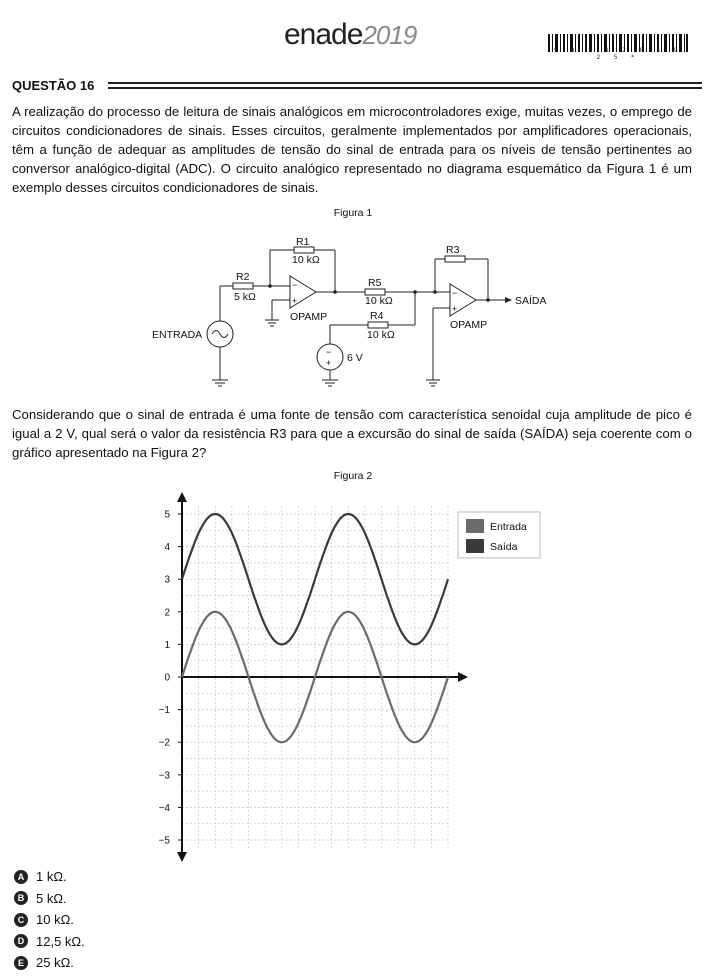 Image resolution: width=706 pixels, height=978 pixels. Describe the element at coordinates (294, 285) in the screenshot. I see `opamp1-minus: −` at that location.